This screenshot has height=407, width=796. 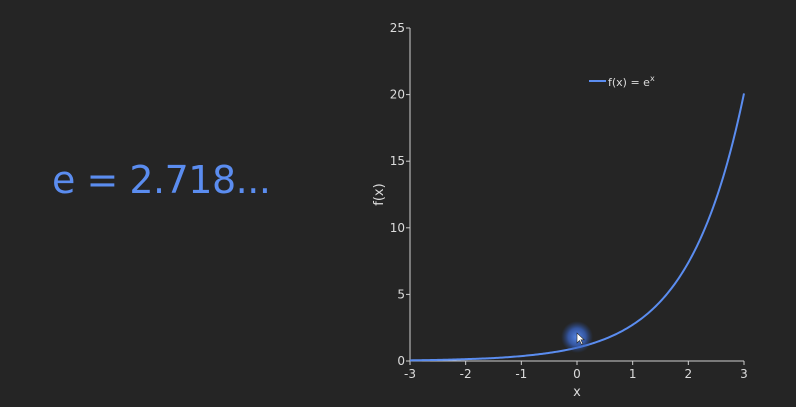 I want to click on chart-legend: f(x) = ex, so click(x=622, y=81).